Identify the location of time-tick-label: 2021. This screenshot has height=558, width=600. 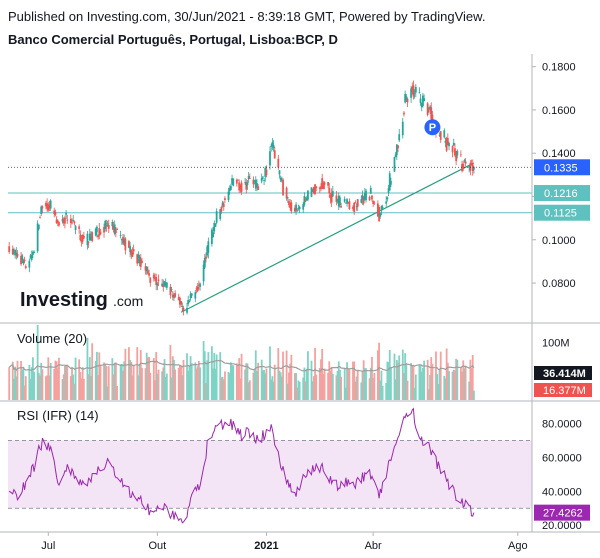
(266, 546).